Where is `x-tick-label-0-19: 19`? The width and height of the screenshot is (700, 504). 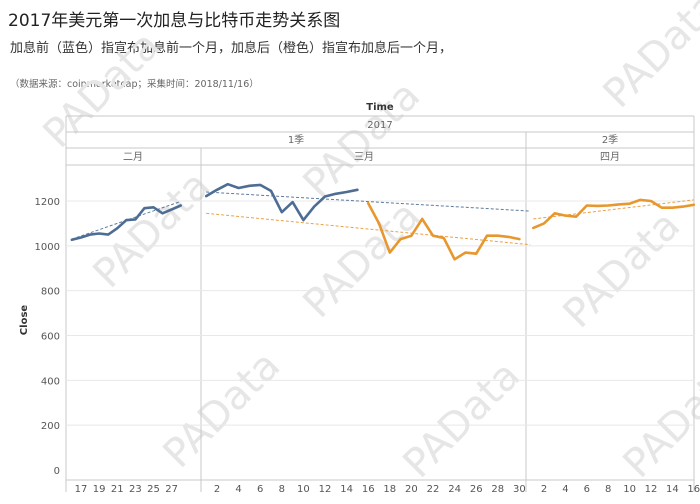 x-tick-label-0-19: 19 is located at coordinates (99, 489).